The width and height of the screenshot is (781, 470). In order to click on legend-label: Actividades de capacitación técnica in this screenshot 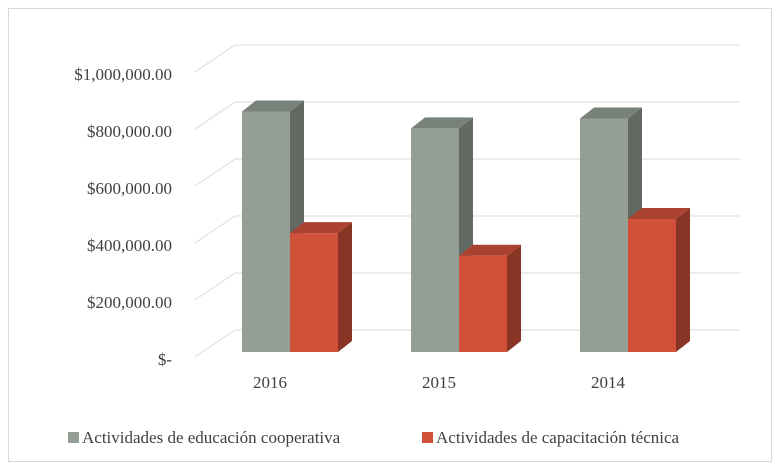, I will do `click(558, 437)`.